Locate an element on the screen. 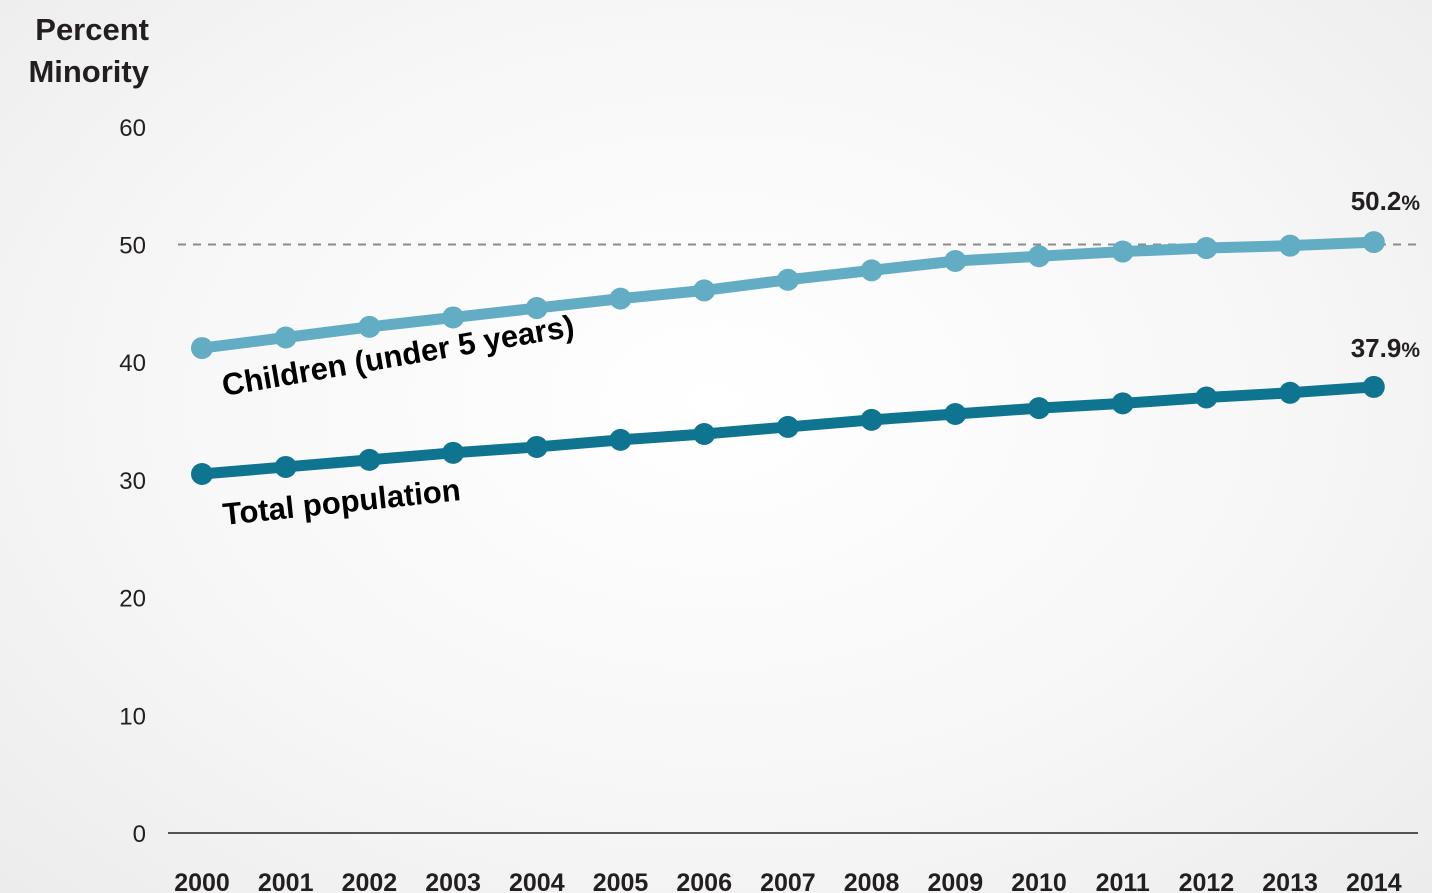 The height and width of the screenshot is (893, 1432). y-tick-label: 30 is located at coordinates (132, 481).